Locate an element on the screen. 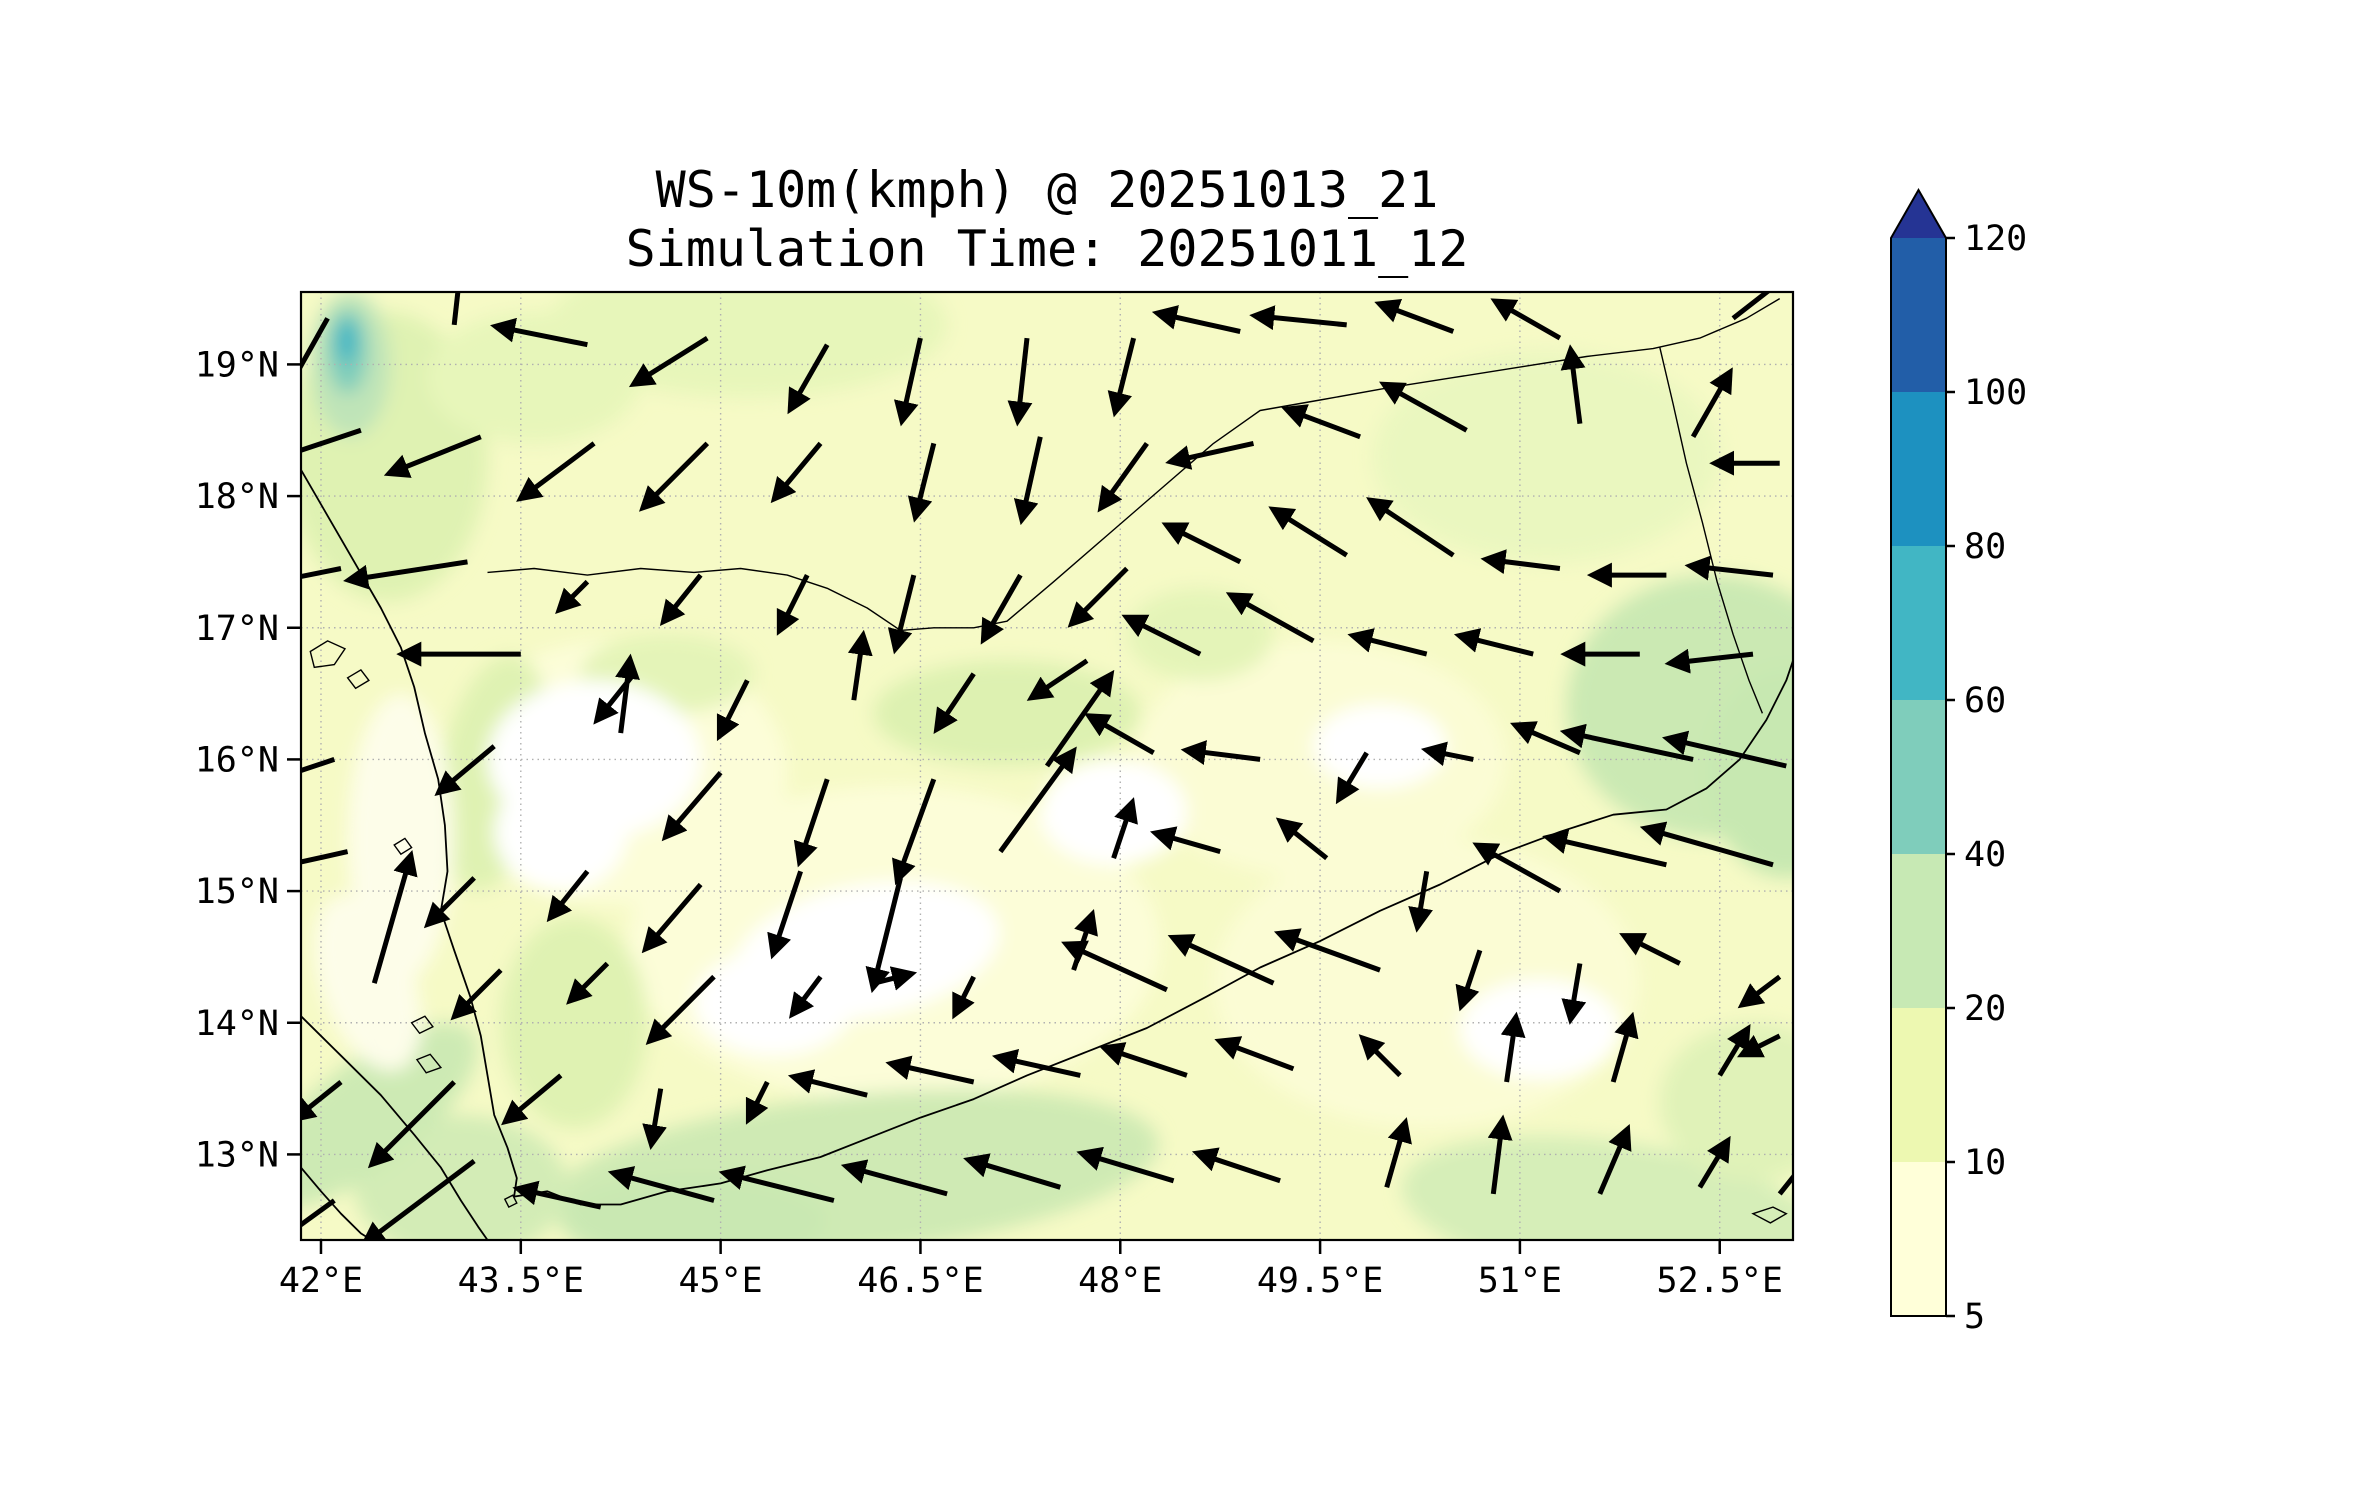  y-tick-label: 18°N is located at coordinates (237, 497).